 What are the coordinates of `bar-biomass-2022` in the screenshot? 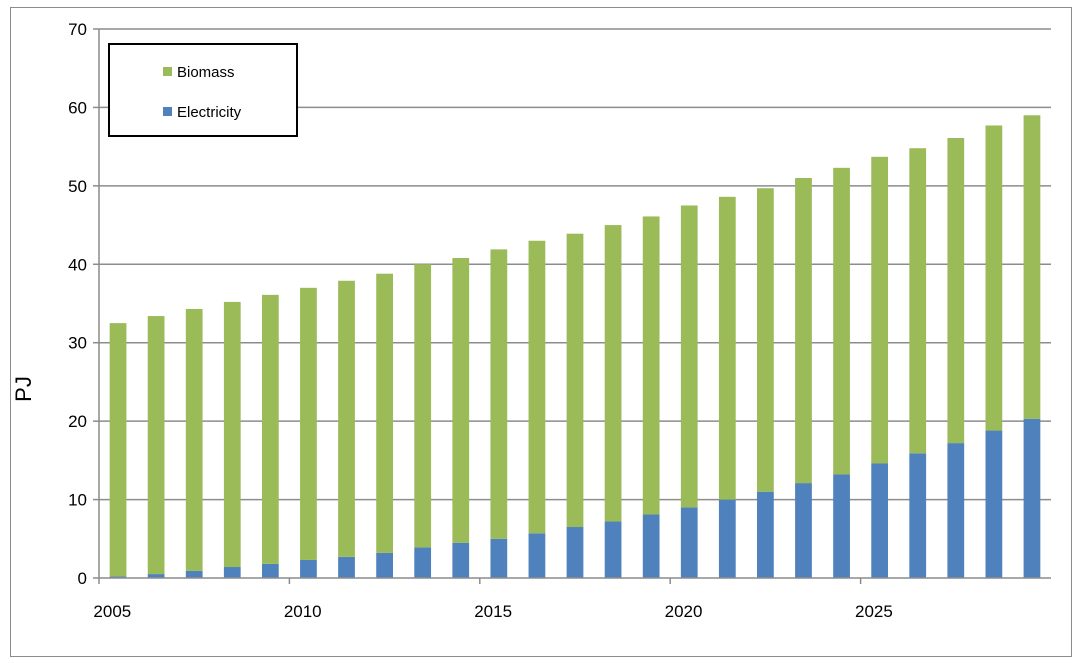 It's located at (765, 340).